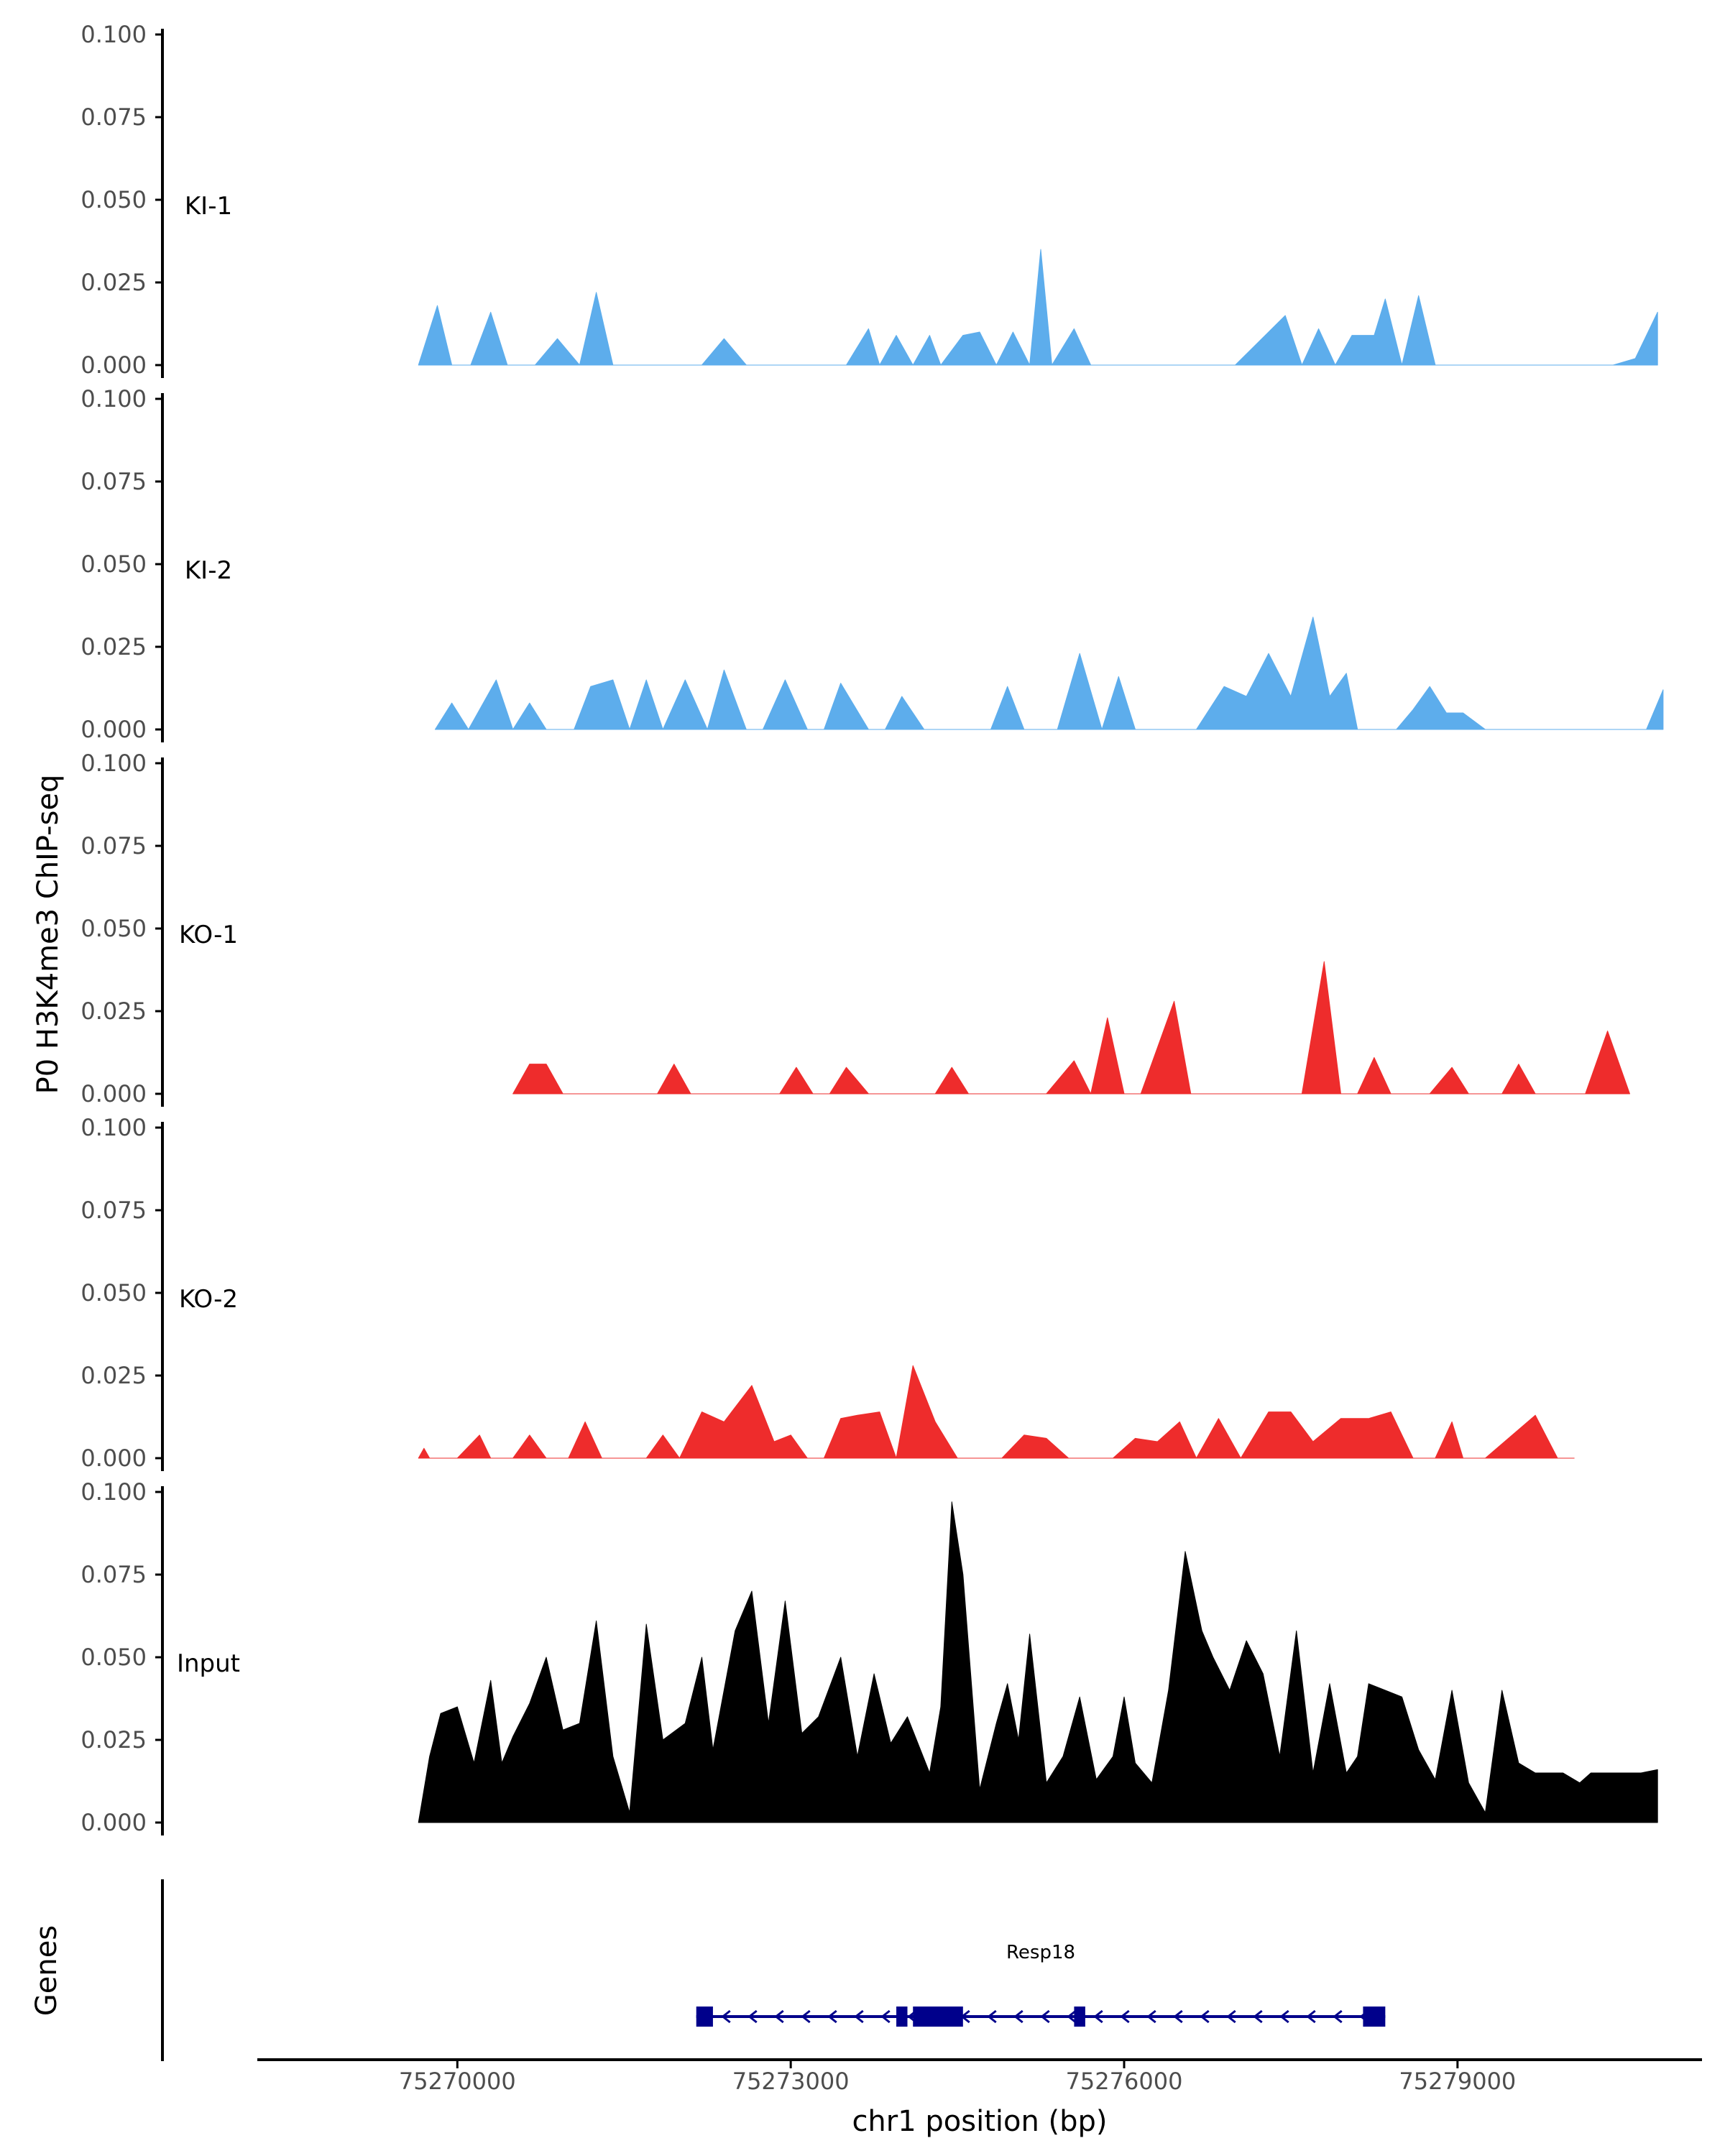 The image size is (1725, 2156). What do you see at coordinates (1040, 1952) in the screenshot?
I see `gene-name-label: Resp18` at bounding box center [1040, 1952].